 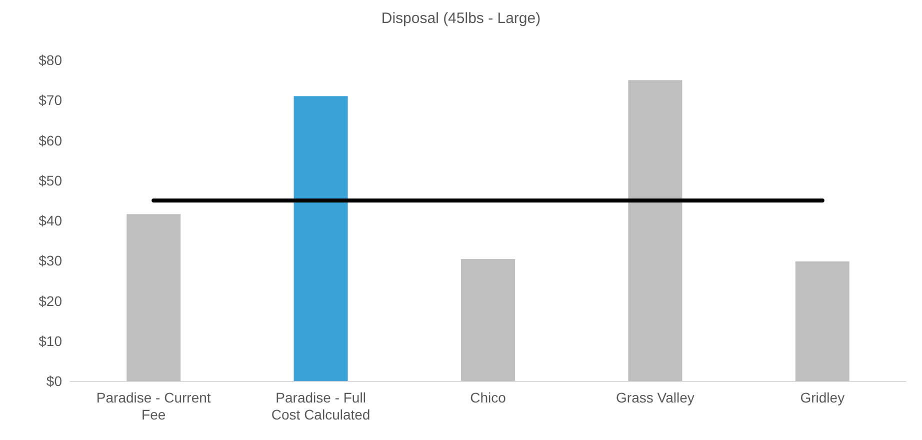 I want to click on y-tick-label: $40, so click(x=50, y=220).